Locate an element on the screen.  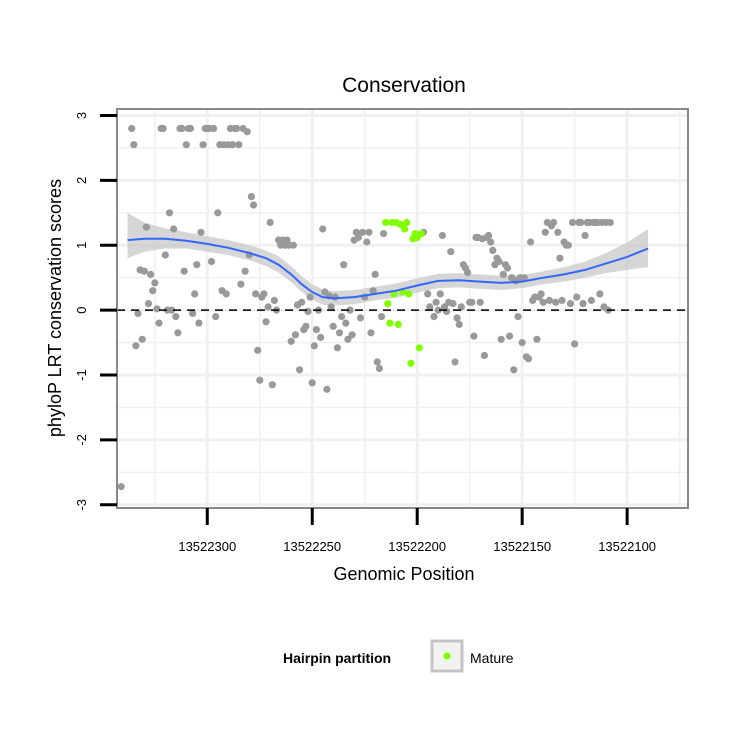
x-tick-label: 13522300 is located at coordinates (207, 546).